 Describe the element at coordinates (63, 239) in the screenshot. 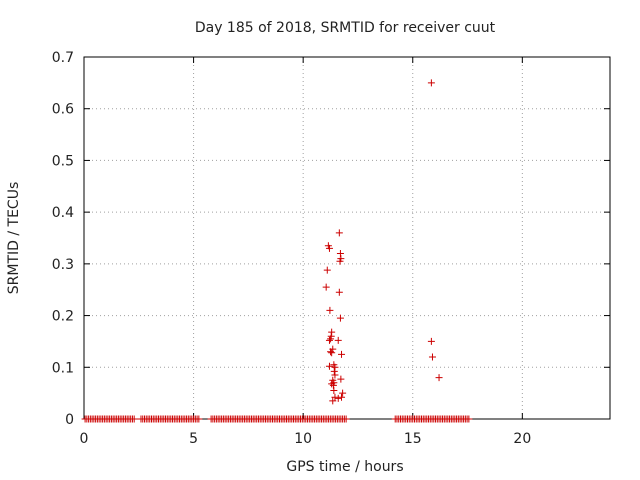

I see `y-tick-labels: 0 0.1 0.2 0.3 0.4 0.5 0.6 0.7` at that location.